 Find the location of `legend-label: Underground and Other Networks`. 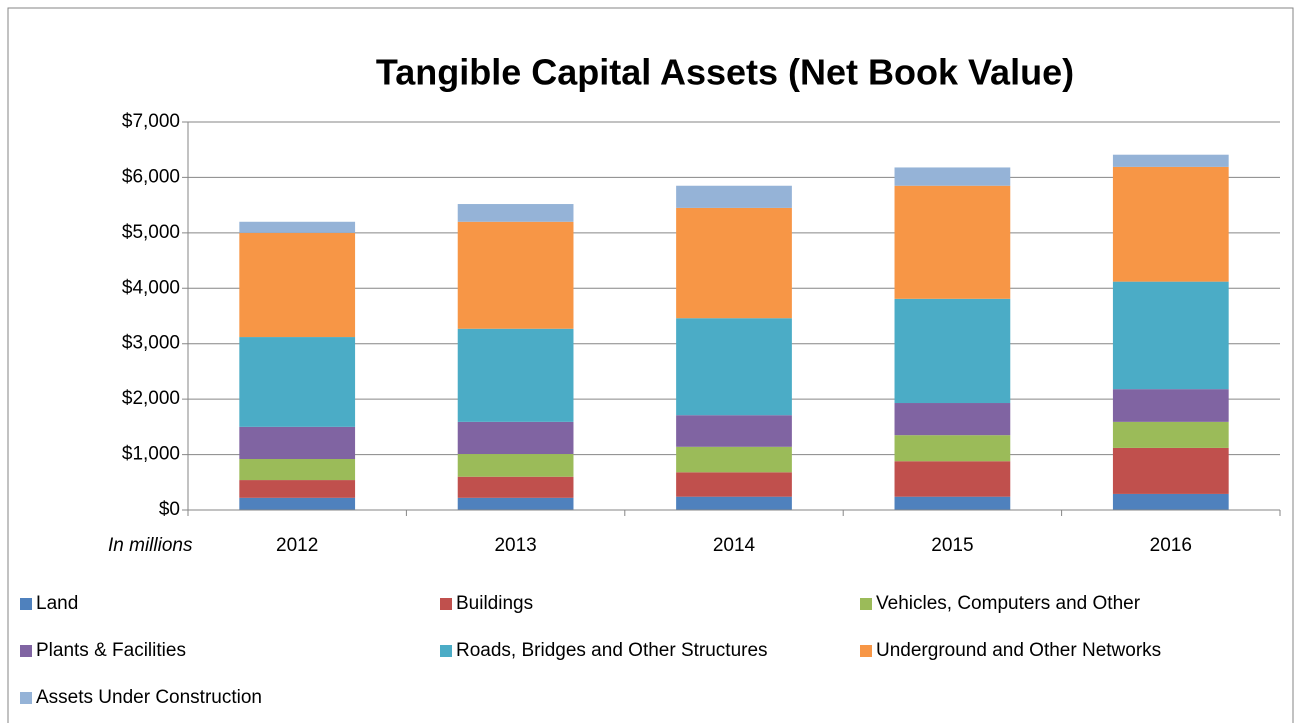

legend-label: Underground and Other Networks is located at coordinates (1018, 650).